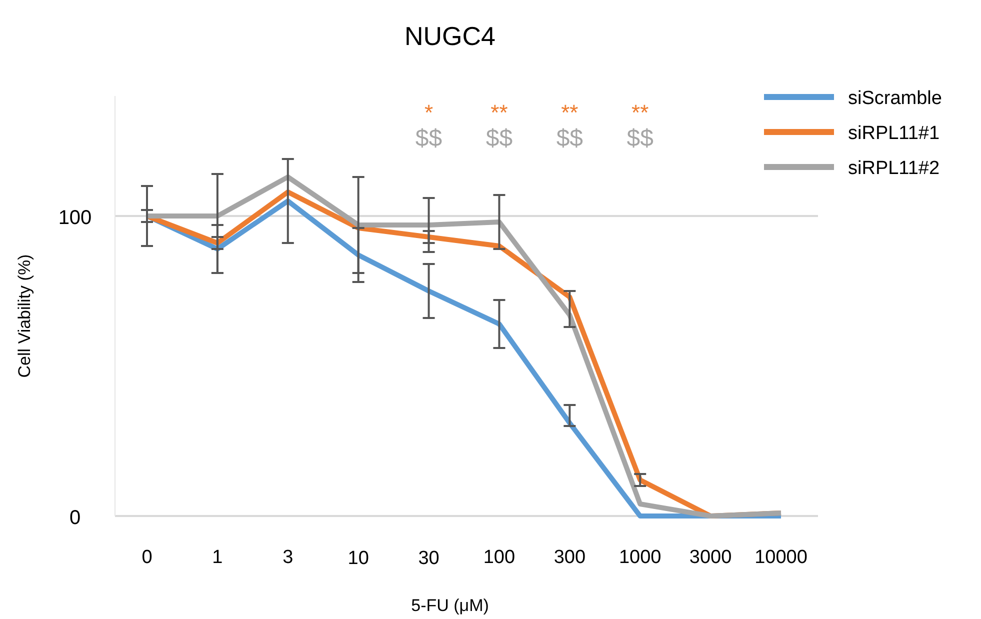  I want to click on x-tick-label: 0, so click(147, 557).